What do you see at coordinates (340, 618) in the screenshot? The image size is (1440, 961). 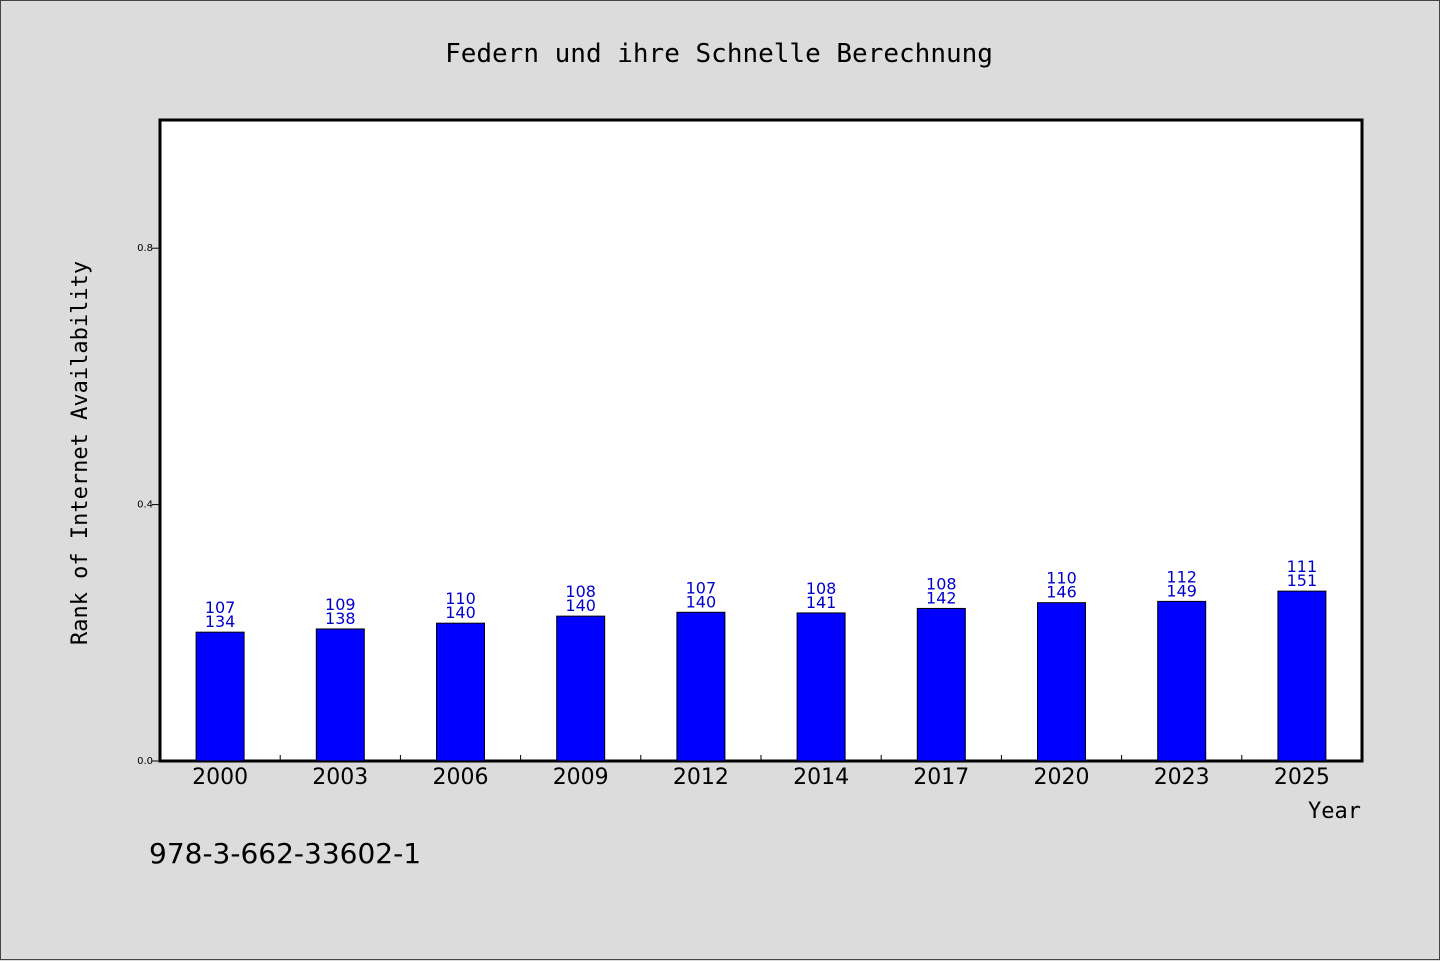 I see `bar-label-bottom: 138` at bounding box center [340, 618].